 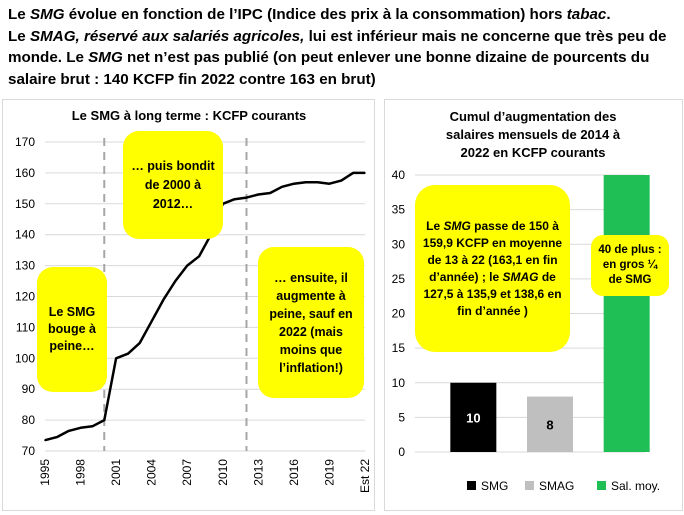 I want to click on line-y-tick-label: 140, so click(x=25, y=235).